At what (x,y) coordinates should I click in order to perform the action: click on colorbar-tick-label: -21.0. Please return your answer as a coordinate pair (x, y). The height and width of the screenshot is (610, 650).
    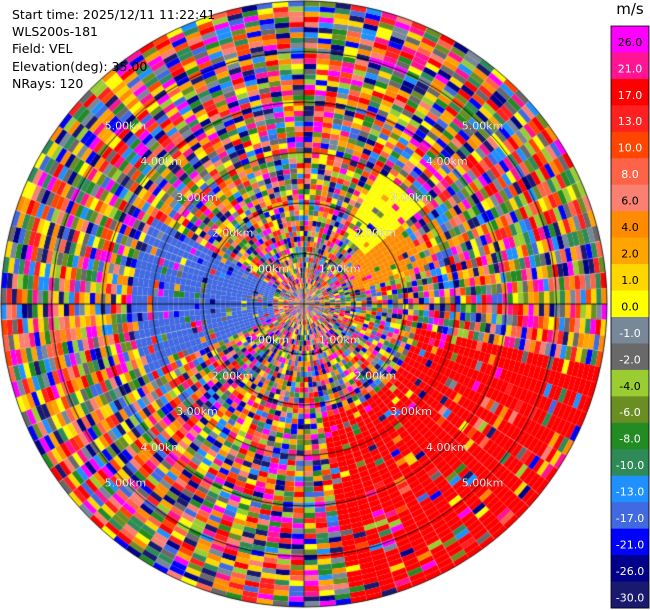
    Looking at the image, I should click on (630, 545).